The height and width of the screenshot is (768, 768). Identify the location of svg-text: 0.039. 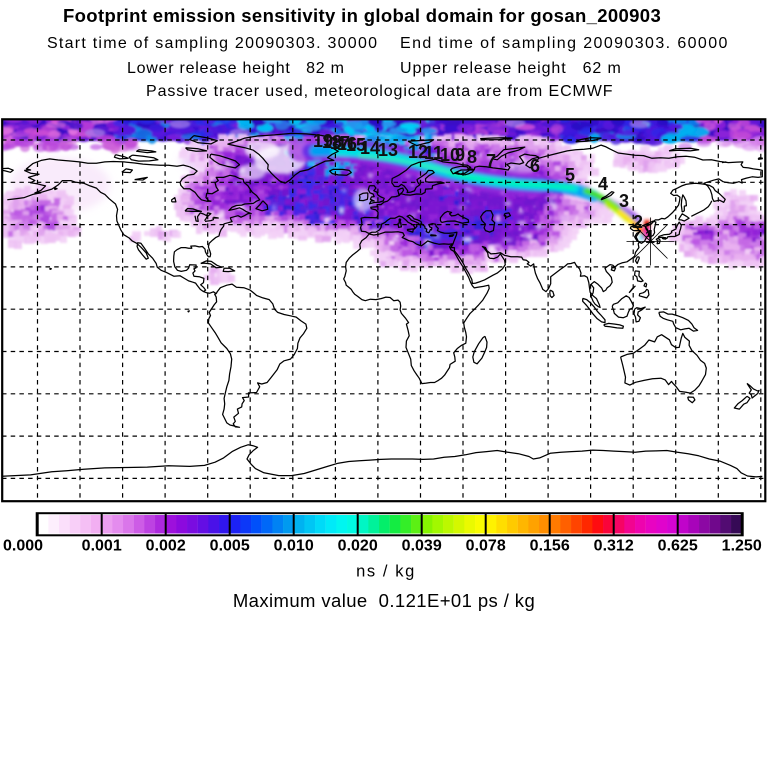
(422, 546).